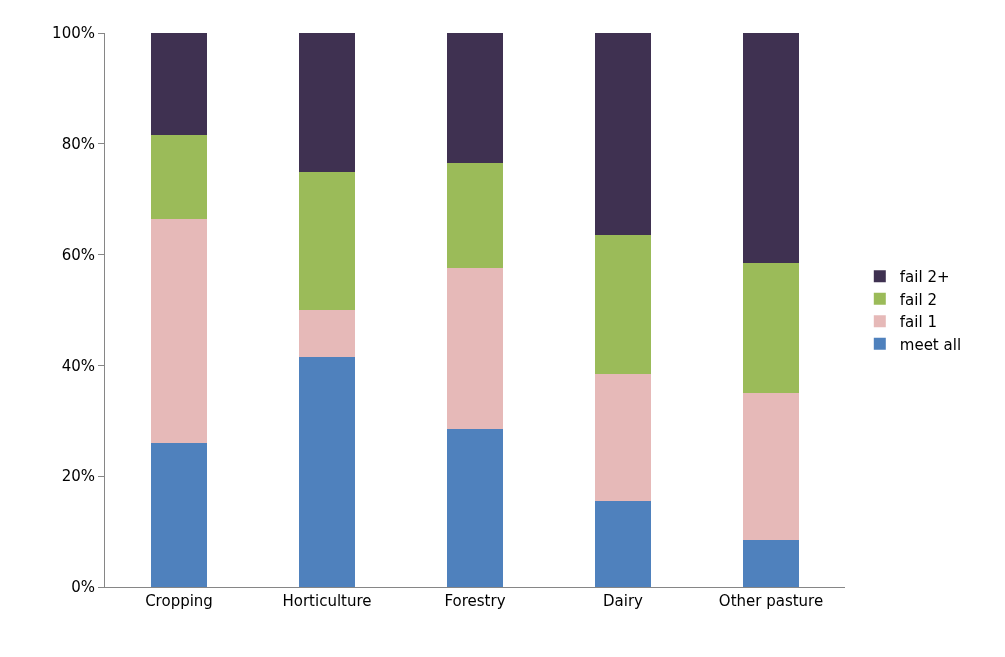 The width and height of the screenshot is (1005, 657). Describe the element at coordinates (918, 299) in the screenshot. I see `legend-label: fail 2` at that location.